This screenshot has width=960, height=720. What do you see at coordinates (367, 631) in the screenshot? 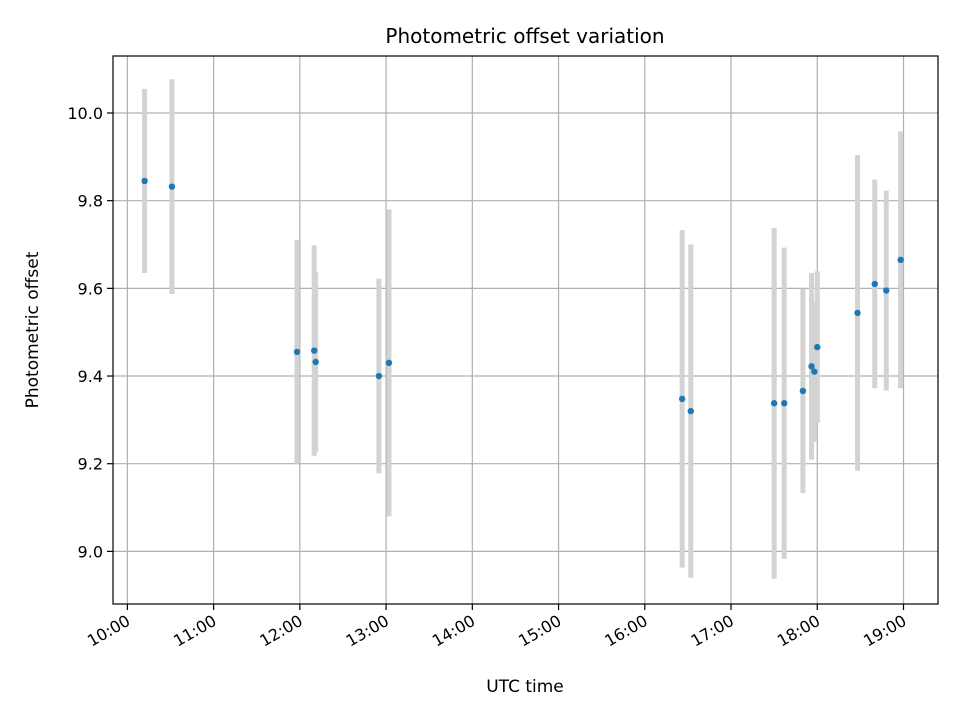
I see `x-tick-label: 13:00` at bounding box center [367, 631].